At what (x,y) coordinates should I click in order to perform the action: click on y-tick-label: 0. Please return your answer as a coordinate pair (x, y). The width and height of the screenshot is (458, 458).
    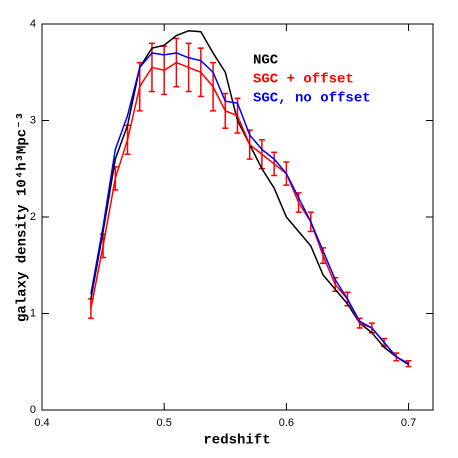
    Looking at the image, I should click on (33, 410).